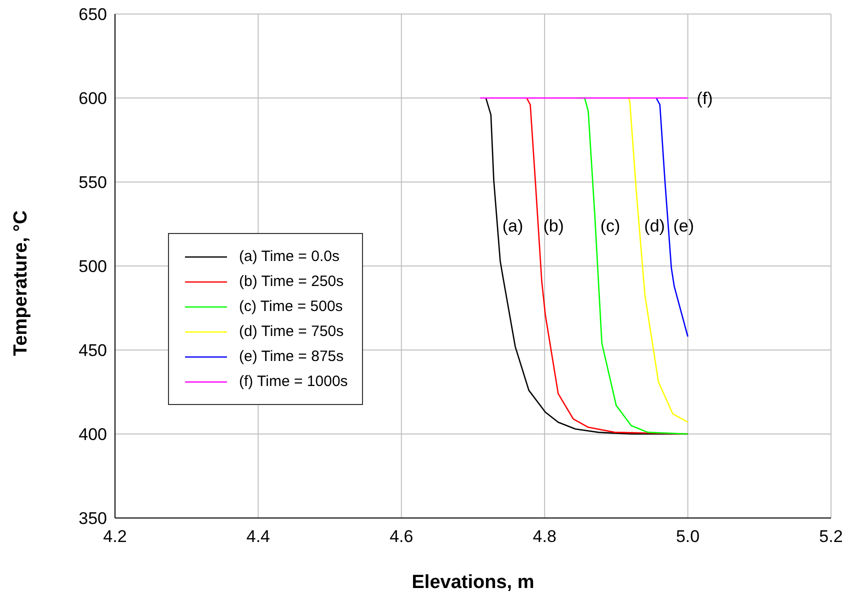  Describe the element at coordinates (291, 306) in the screenshot. I see `legend-label: (c) Time = 500s` at that location.